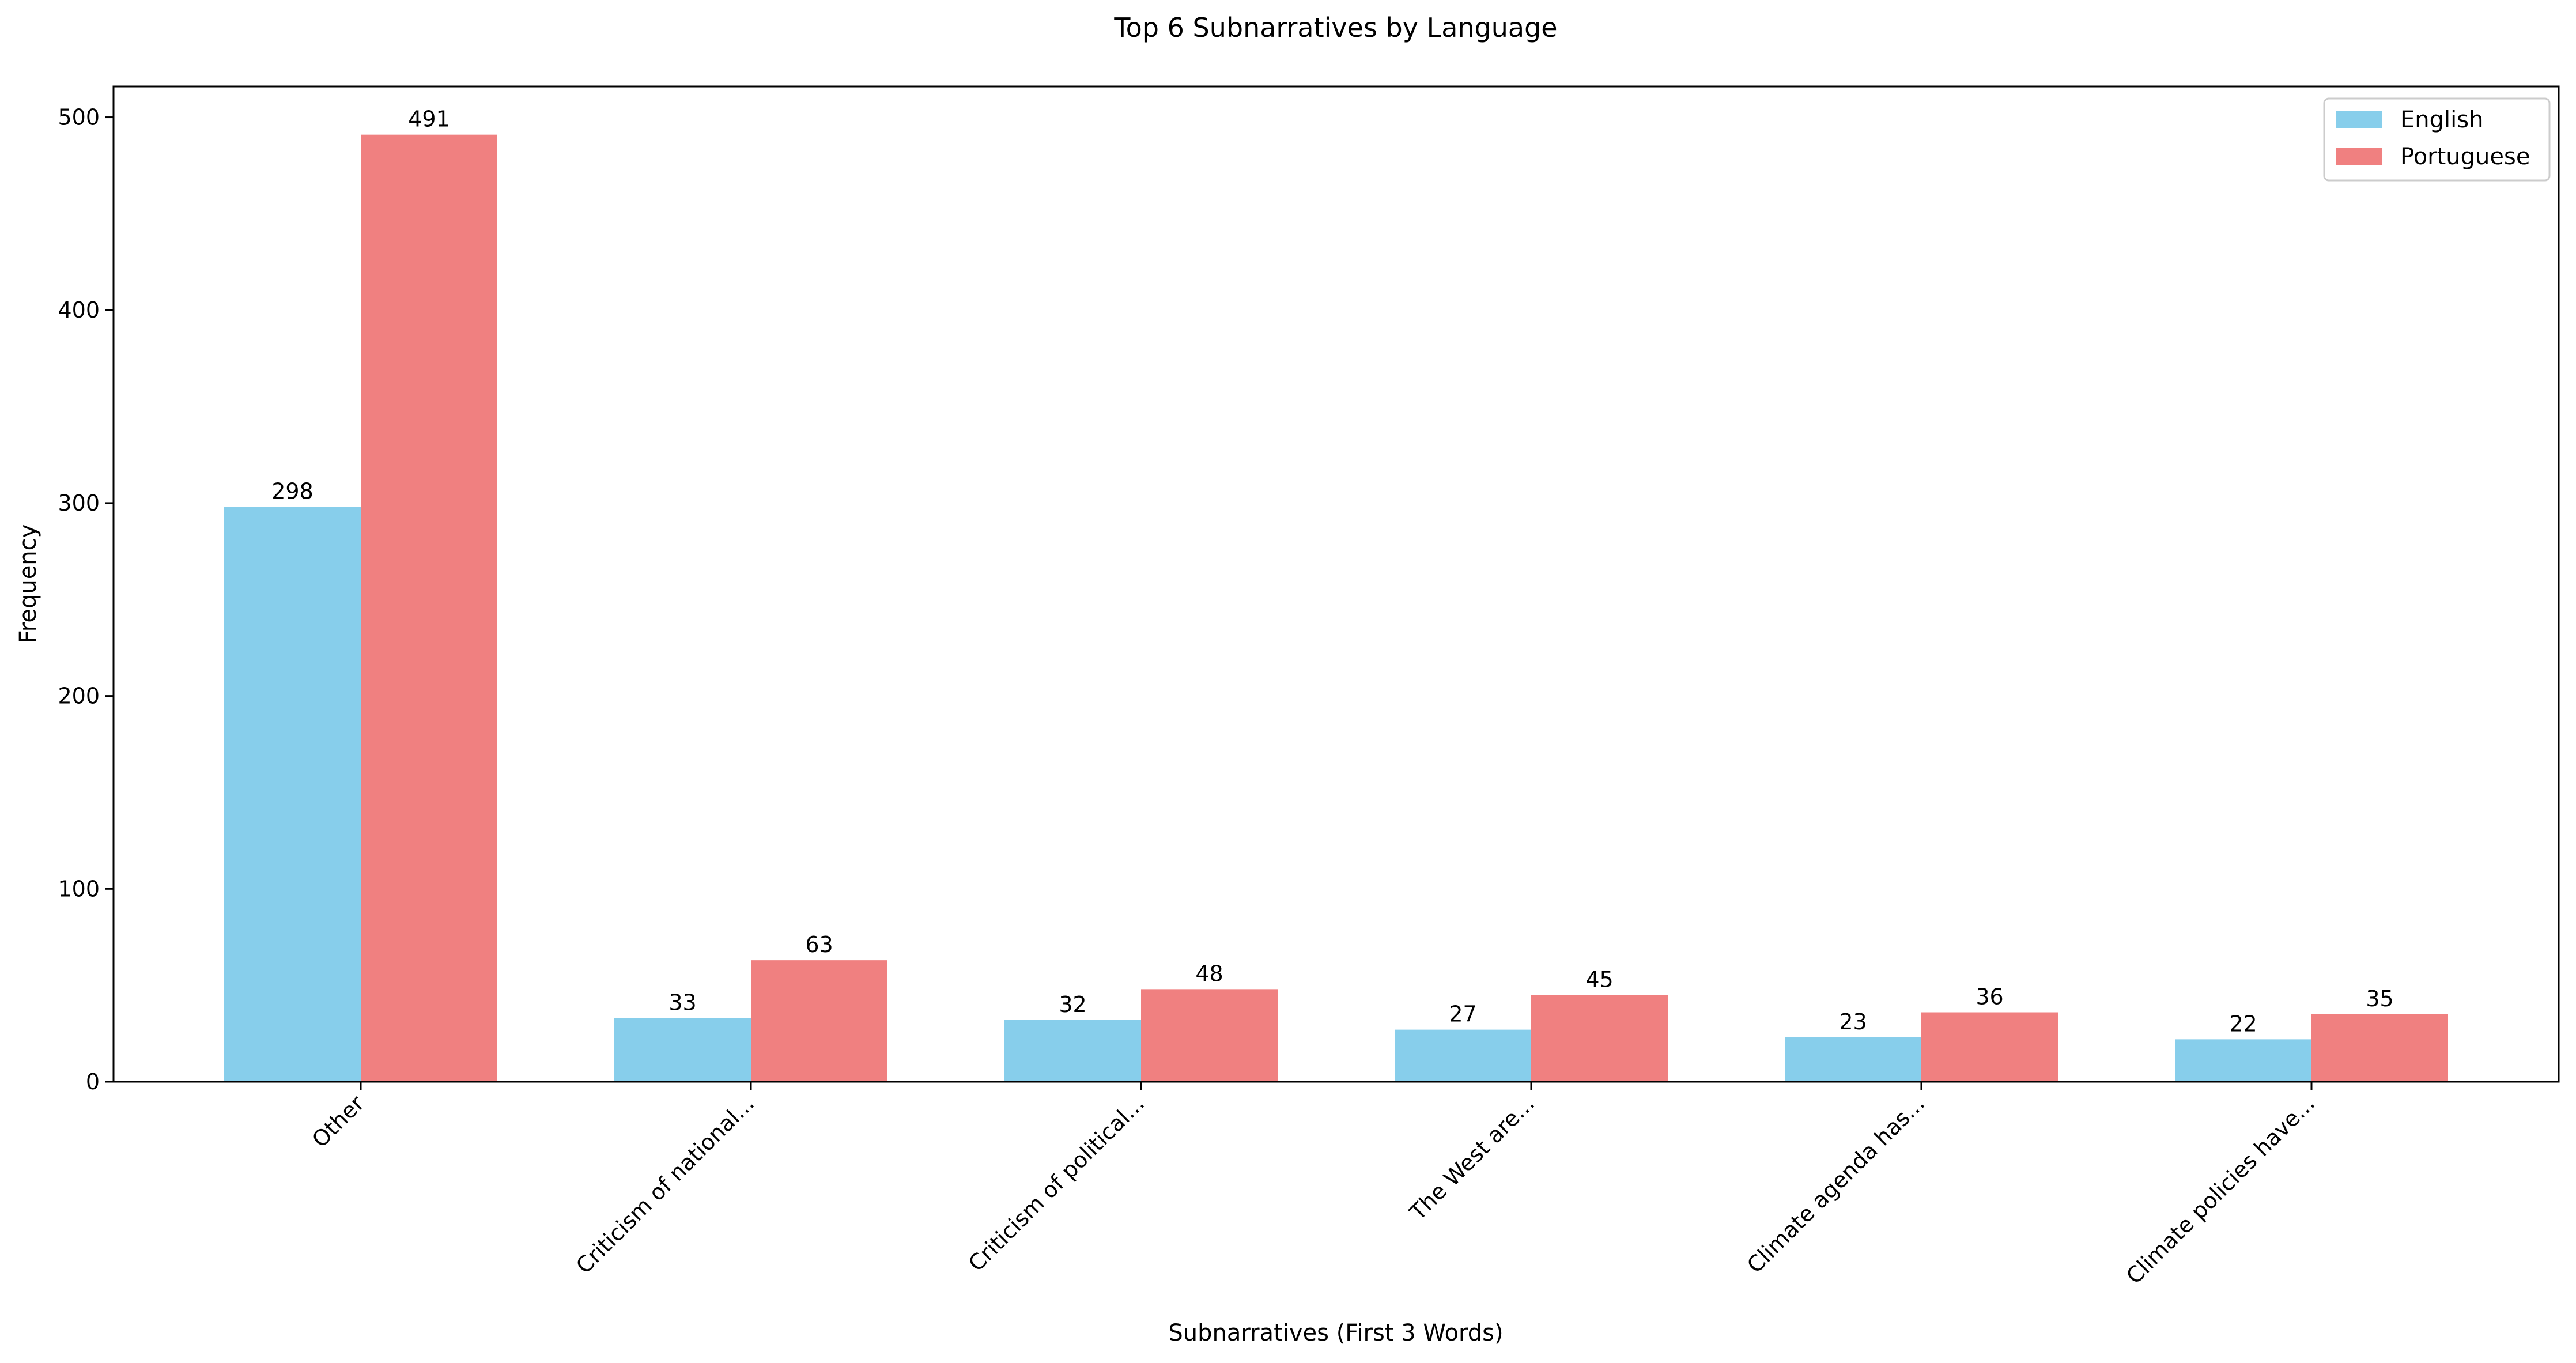 The height and width of the screenshot is (1363, 2576). What do you see at coordinates (819, 944) in the screenshot?
I see `bar-value-label: 63` at bounding box center [819, 944].